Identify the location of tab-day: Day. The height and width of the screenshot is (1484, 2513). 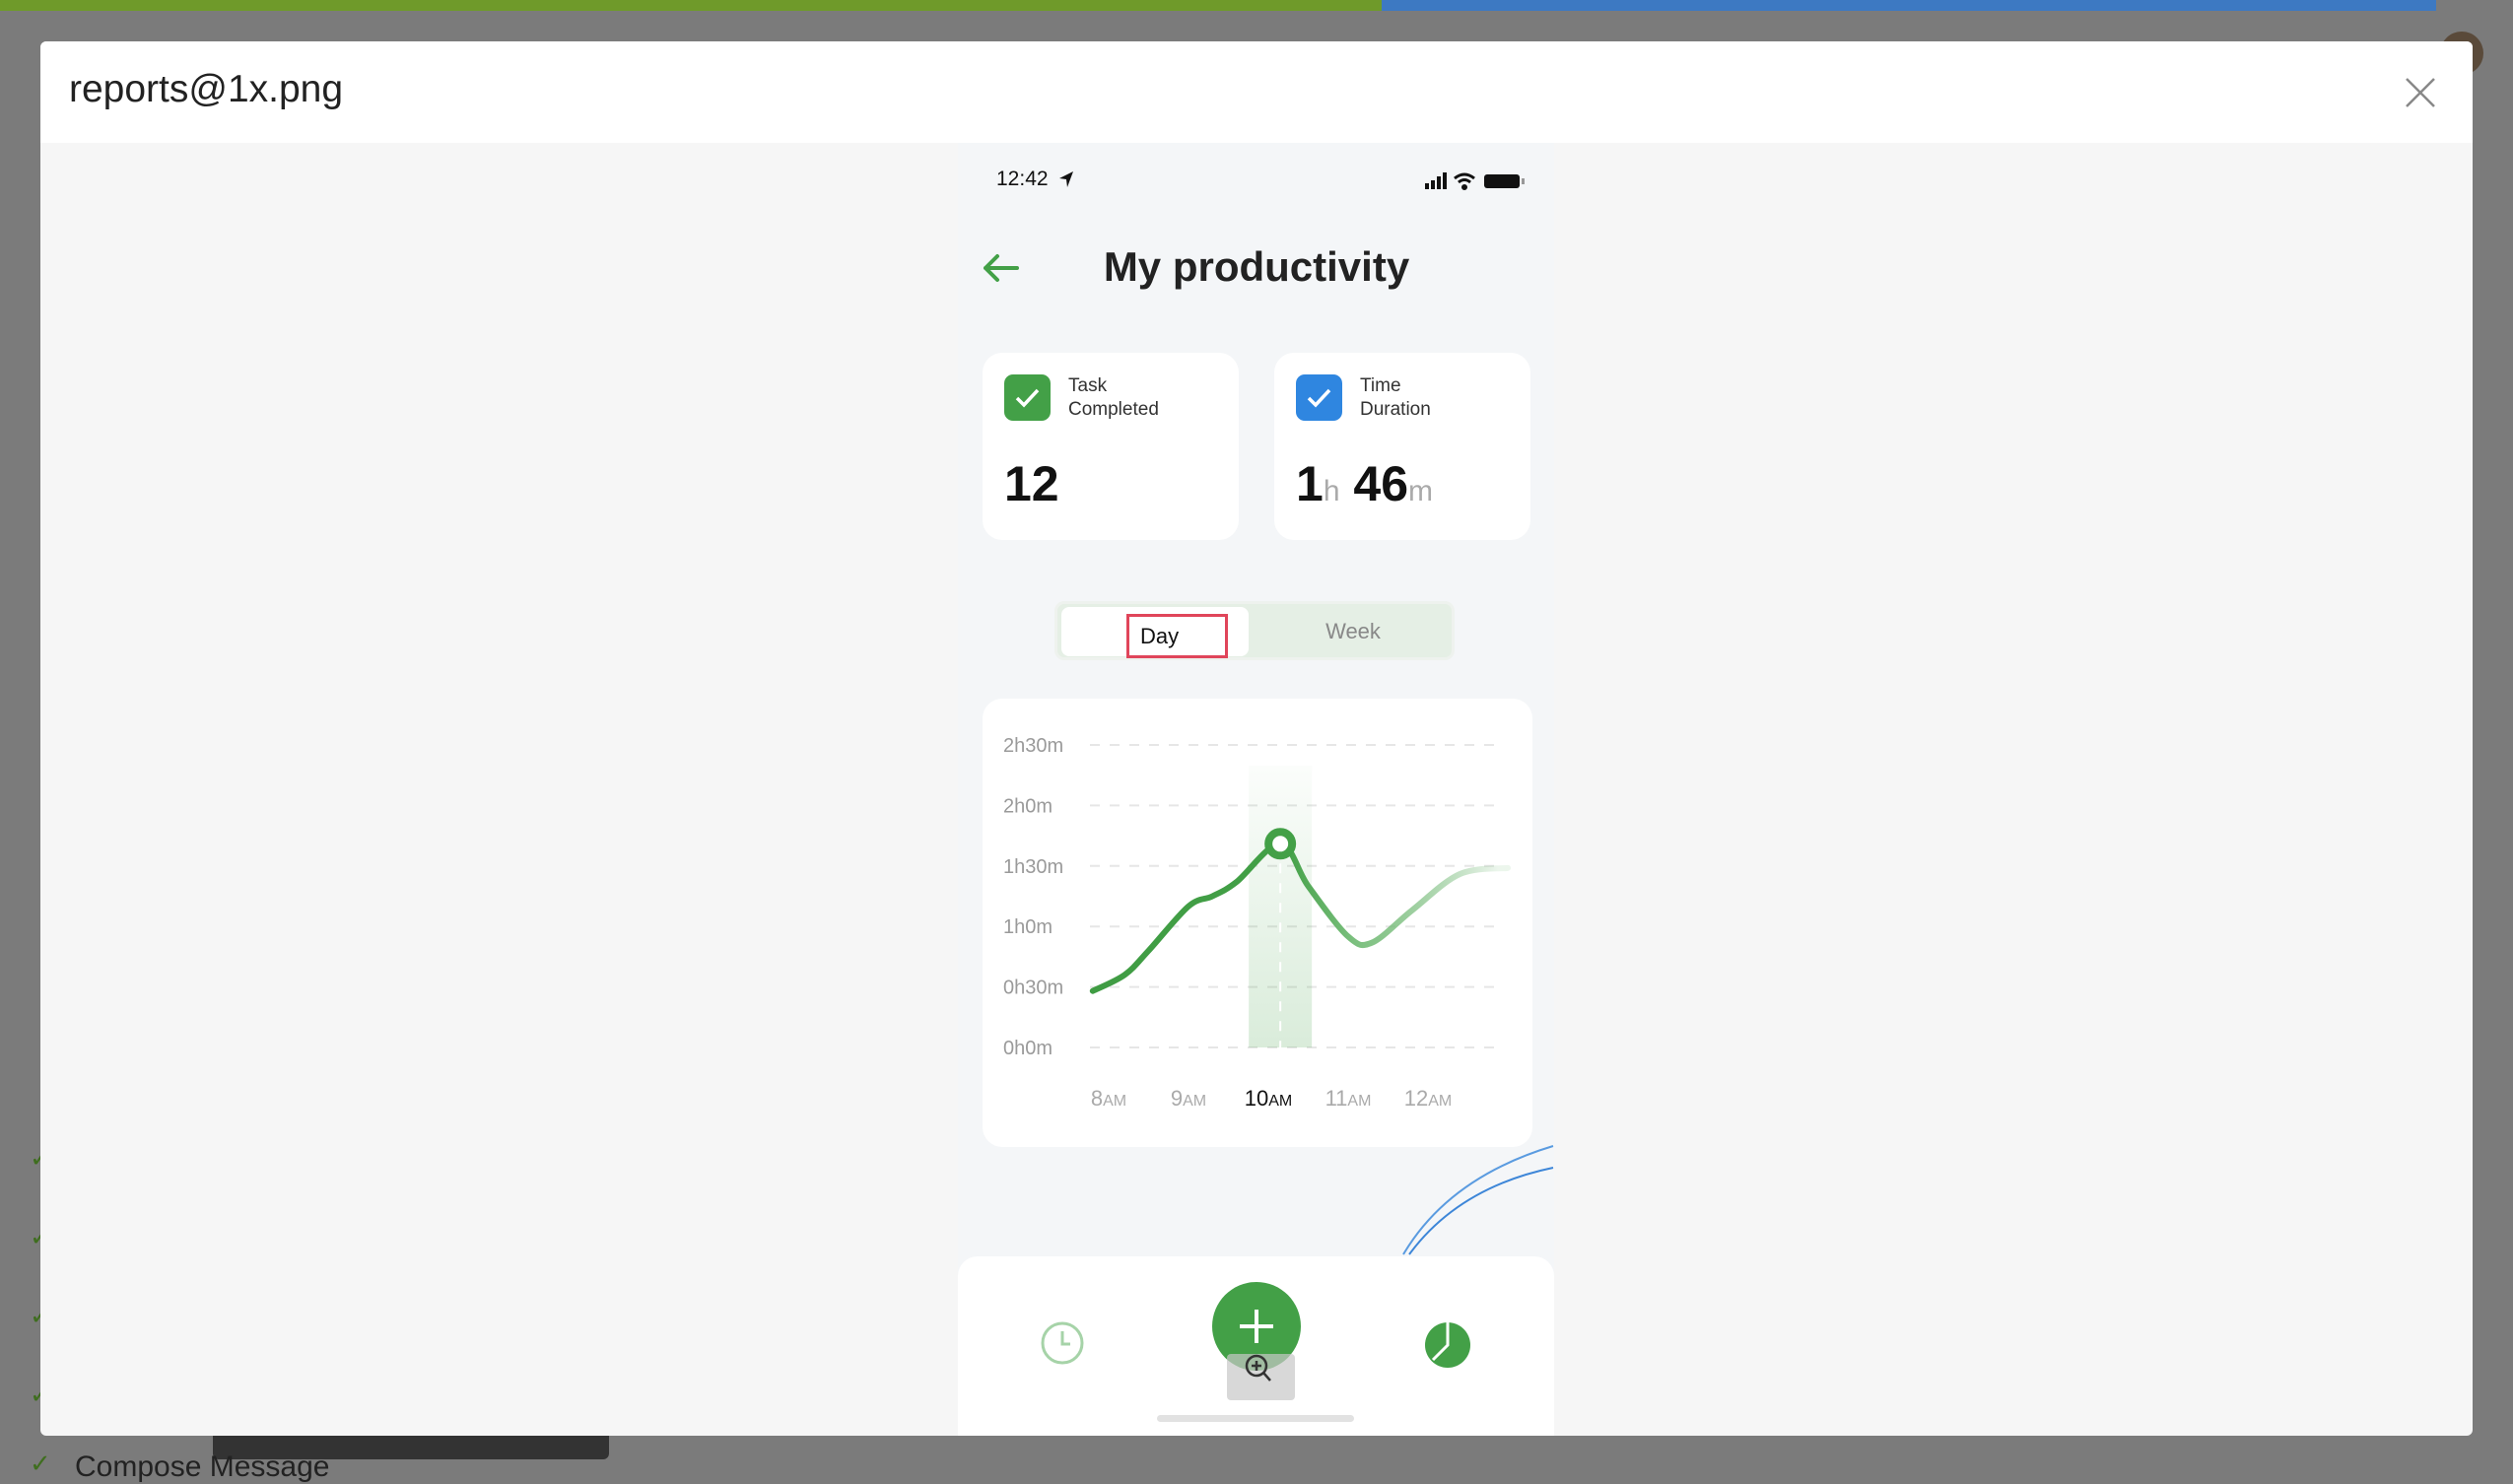
(1155, 632).